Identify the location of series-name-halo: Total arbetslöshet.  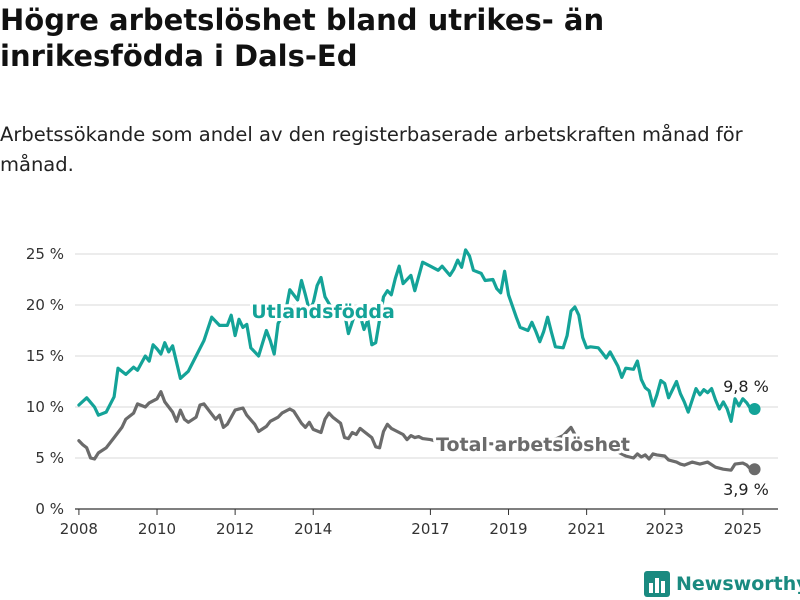
(533, 445).